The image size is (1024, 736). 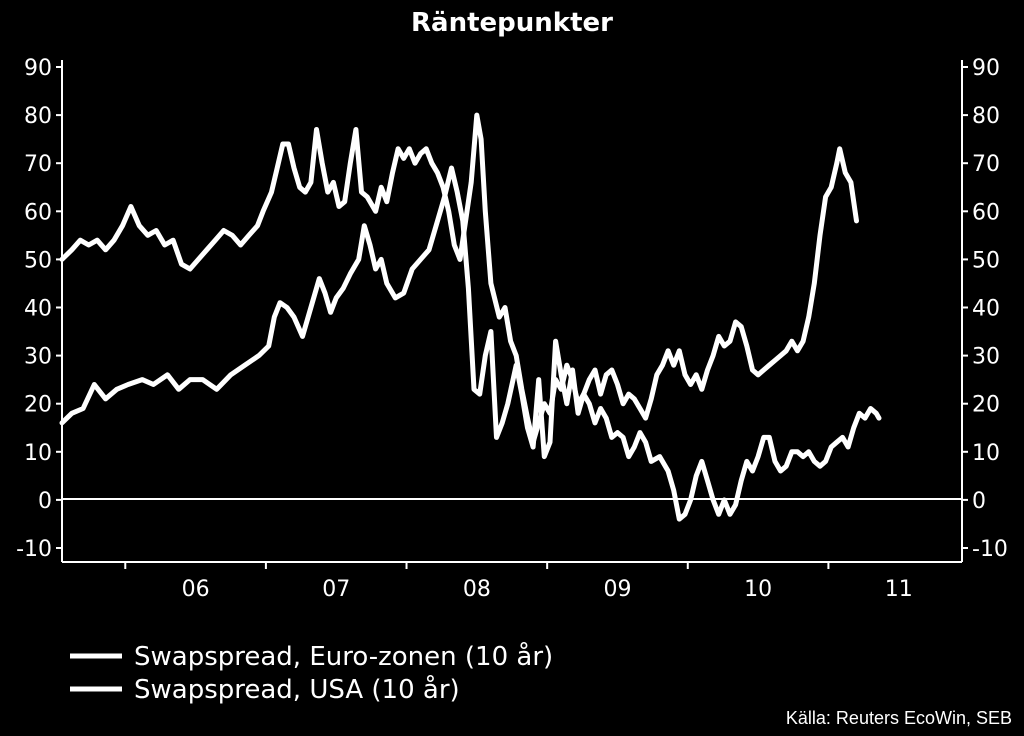 I want to click on y-tick-label-right: 80, so click(x=986, y=116).